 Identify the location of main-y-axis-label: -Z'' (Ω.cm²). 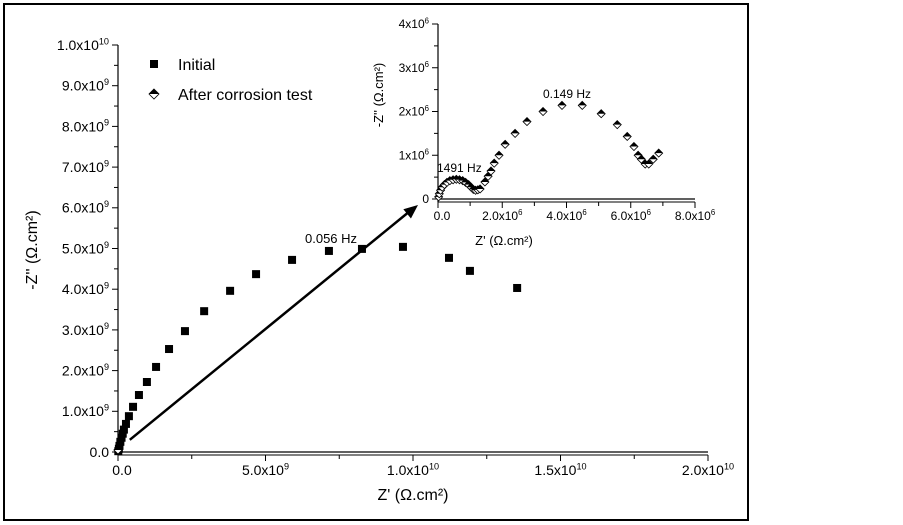
(32, 249).